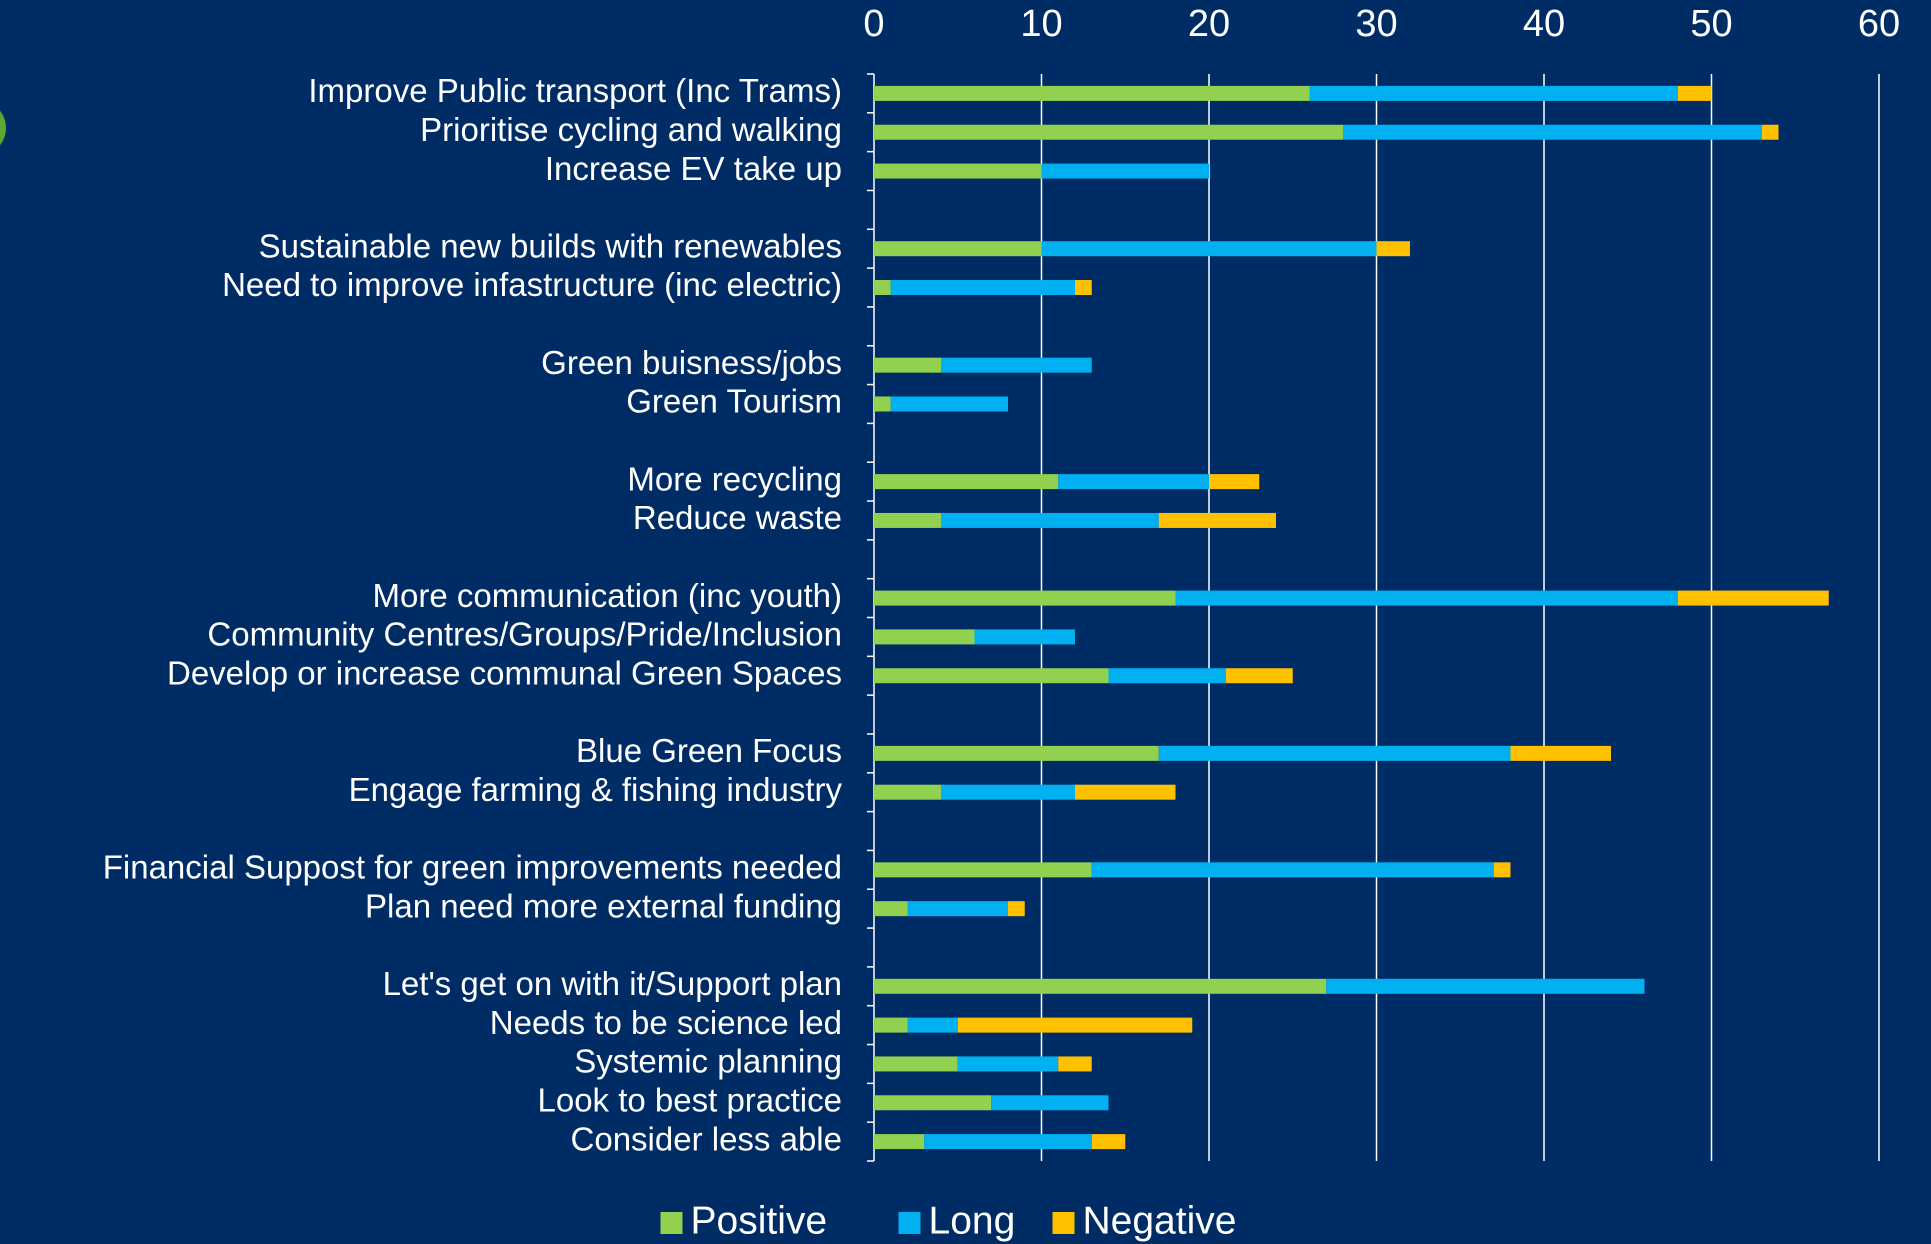 The image size is (1931, 1244). What do you see at coordinates (972, 1220) in the screenshot?
I see `legend-label: Long` at bounding box center [972, 1220].